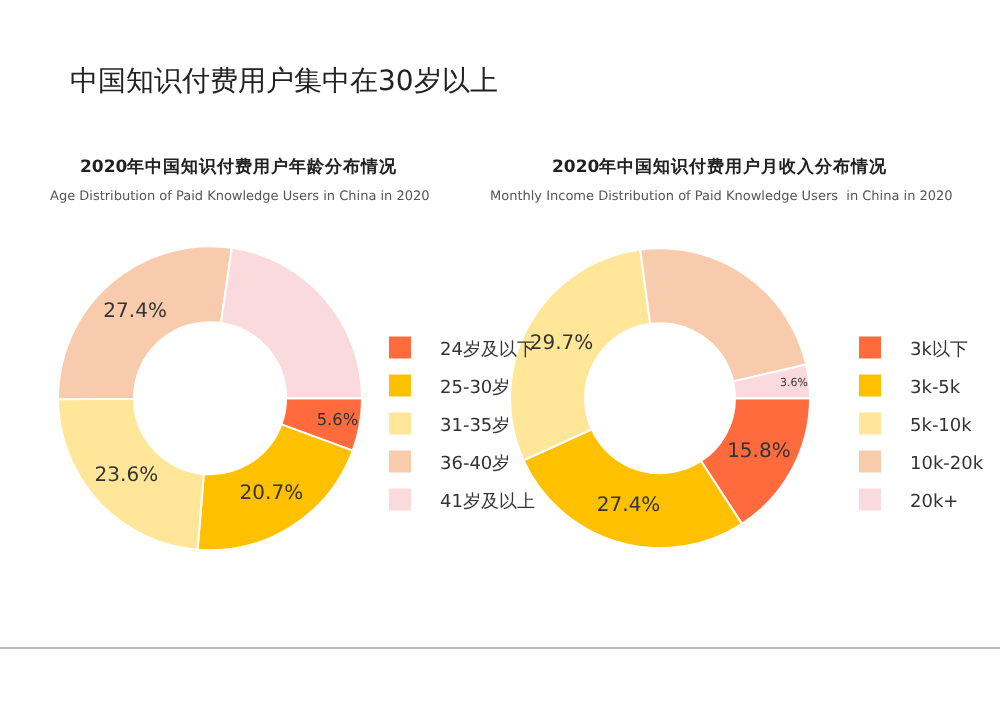  I want to click on legend-label: 5k-10k, so click(942, 426).